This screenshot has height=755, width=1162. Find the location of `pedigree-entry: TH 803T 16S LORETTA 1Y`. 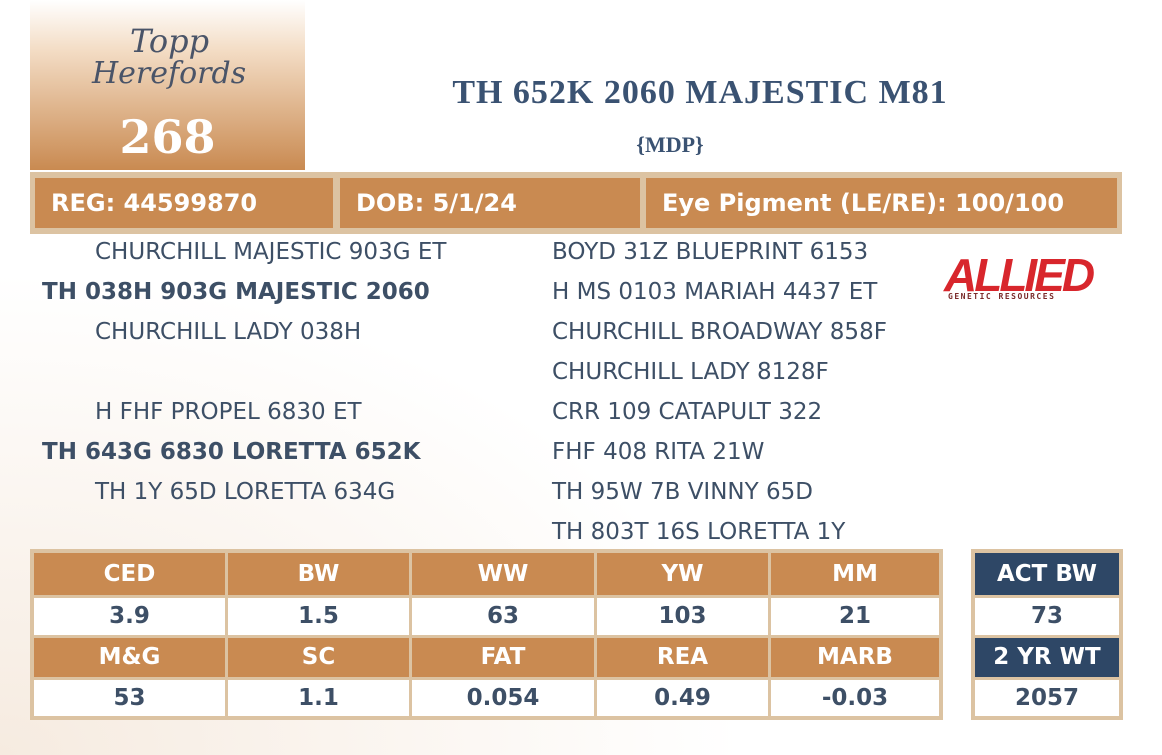

pedigree-entry: TH 803T 16S LORETTA 1Y is located at coordinates (699, 532).